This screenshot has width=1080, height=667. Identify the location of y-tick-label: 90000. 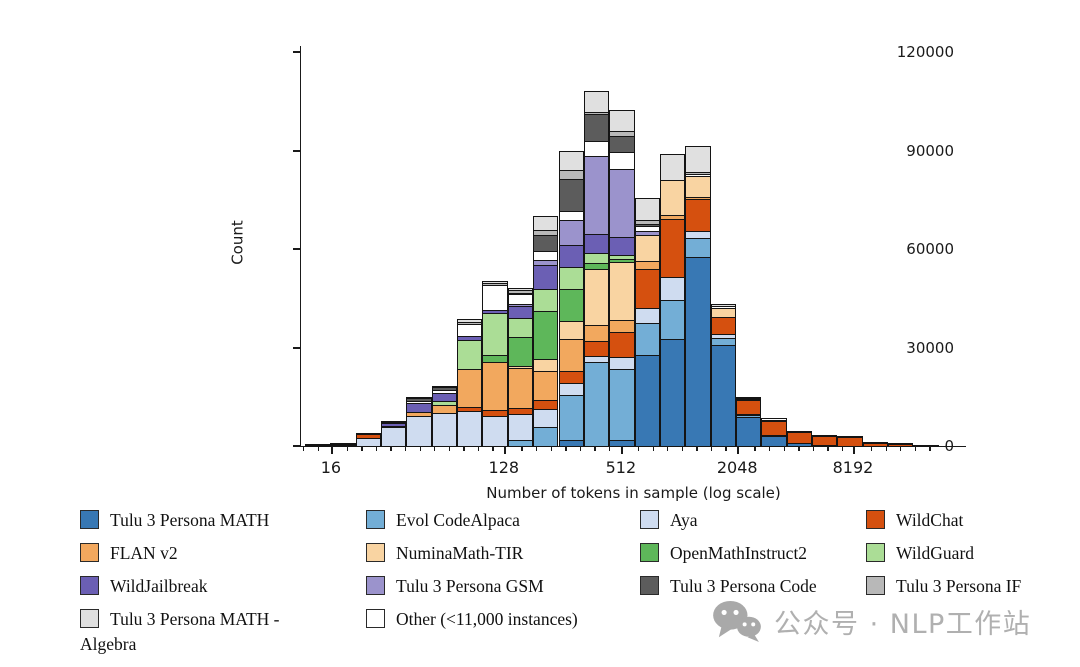
(930, 150).